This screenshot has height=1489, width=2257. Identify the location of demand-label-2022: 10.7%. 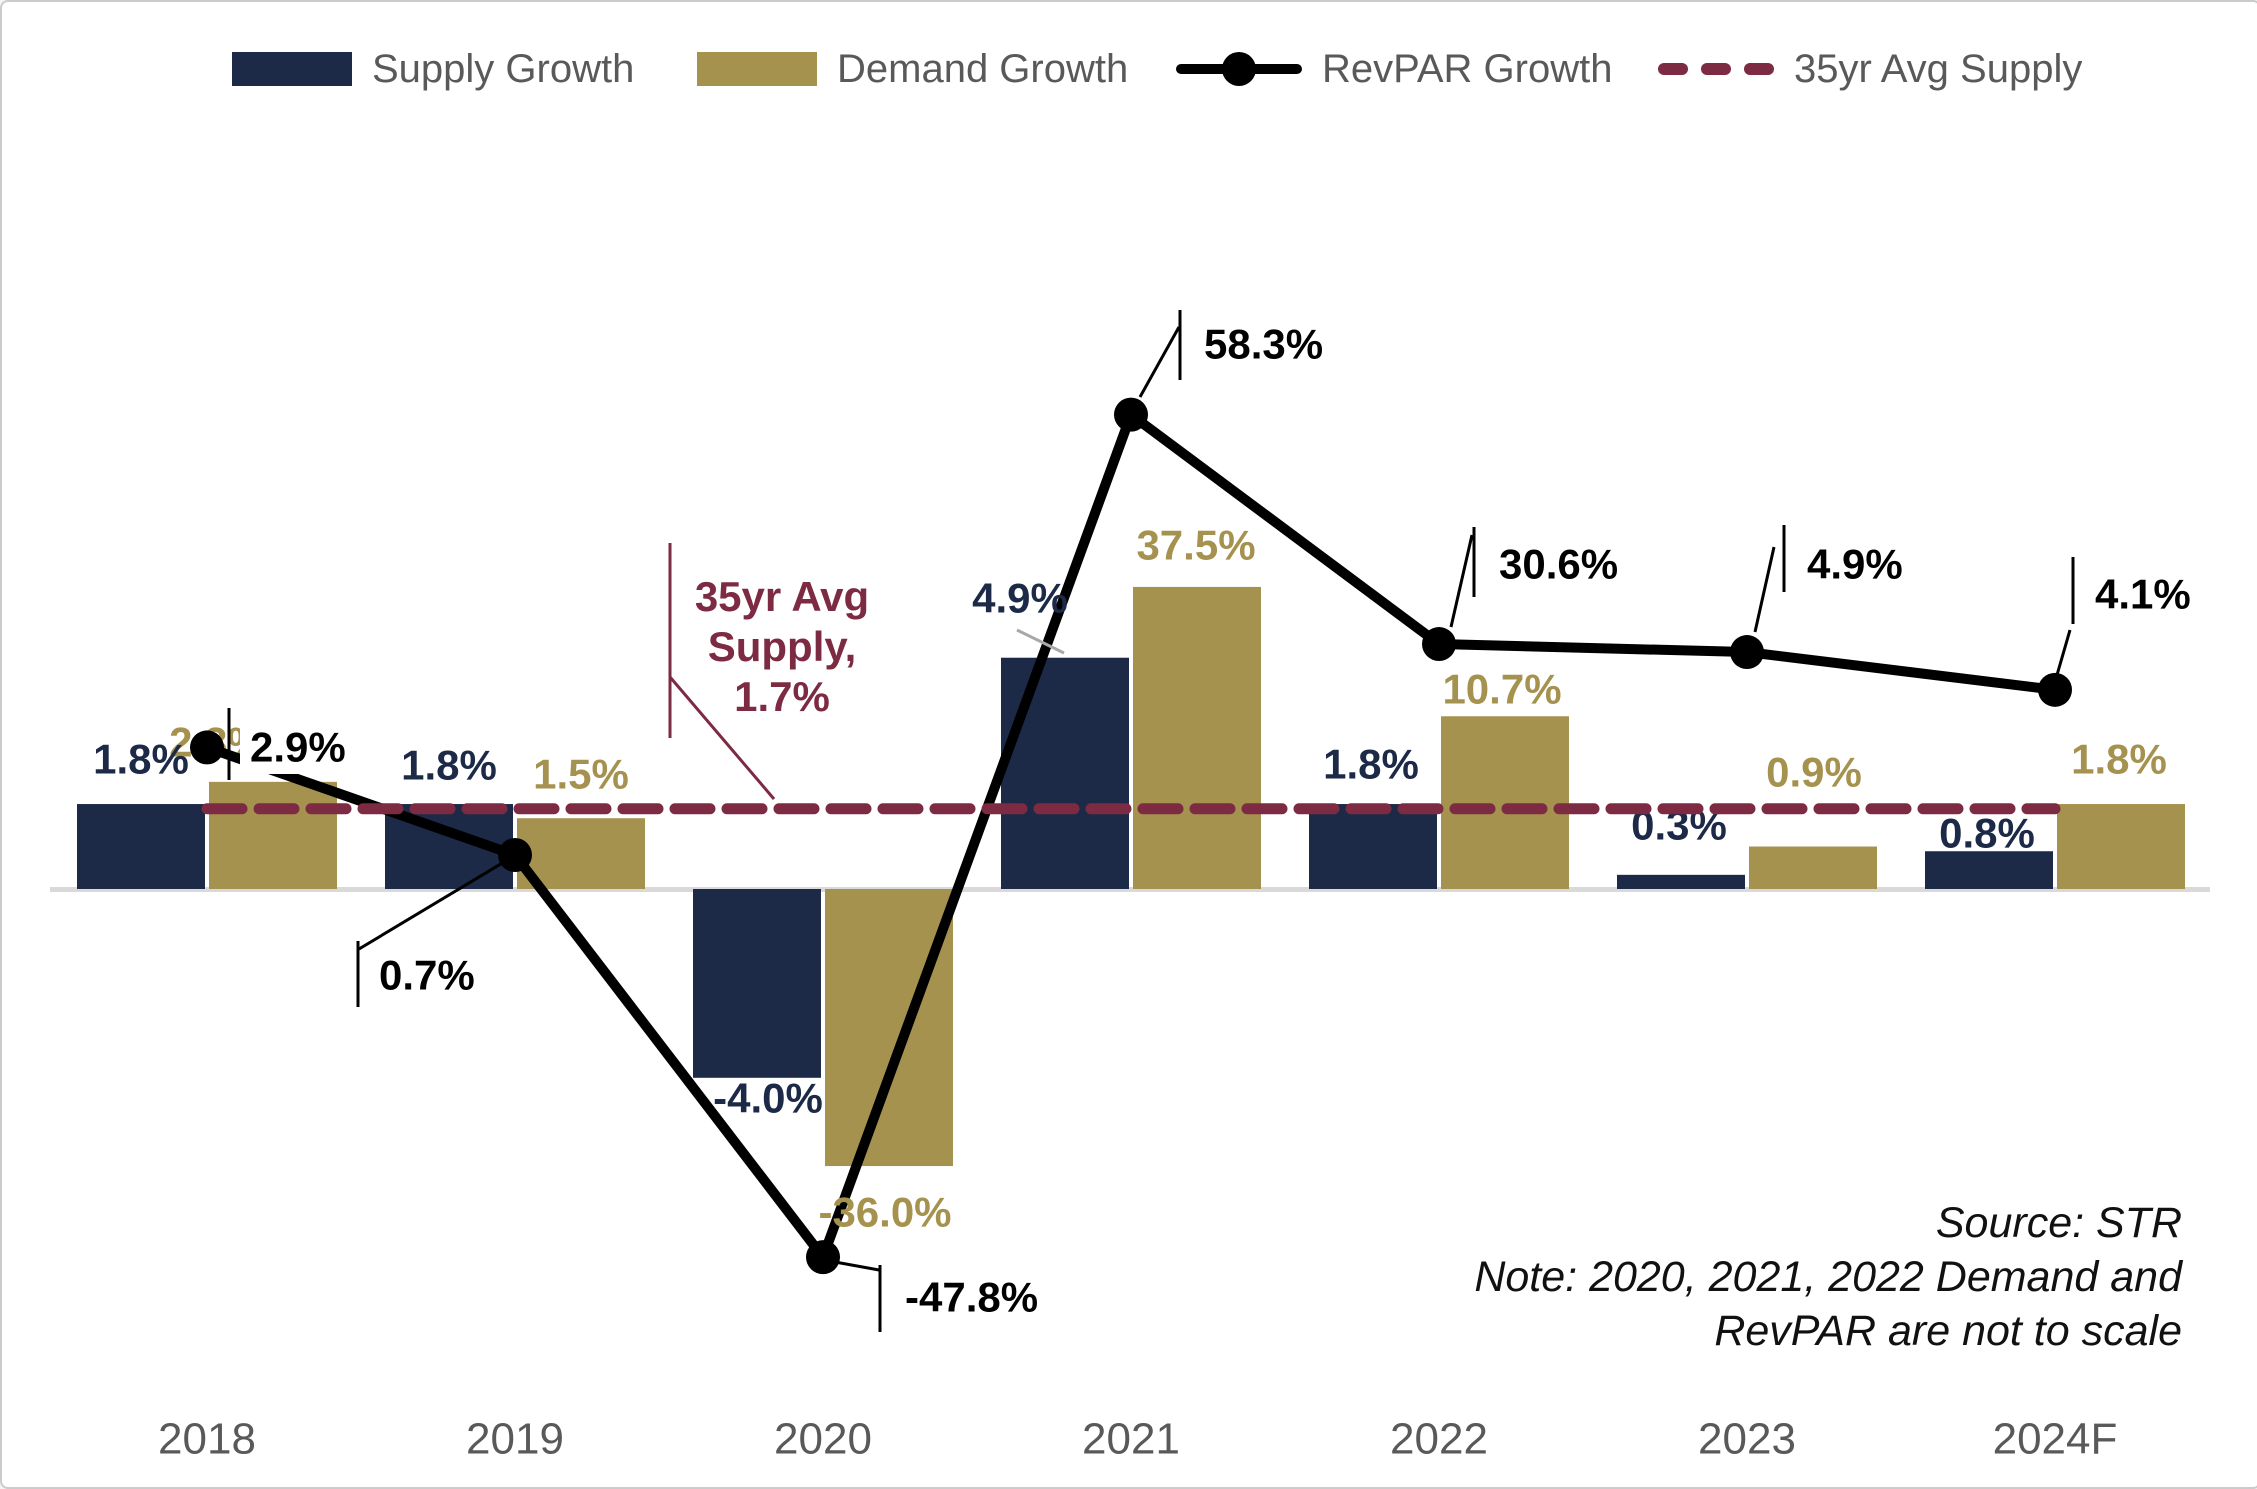
(1501, 689).